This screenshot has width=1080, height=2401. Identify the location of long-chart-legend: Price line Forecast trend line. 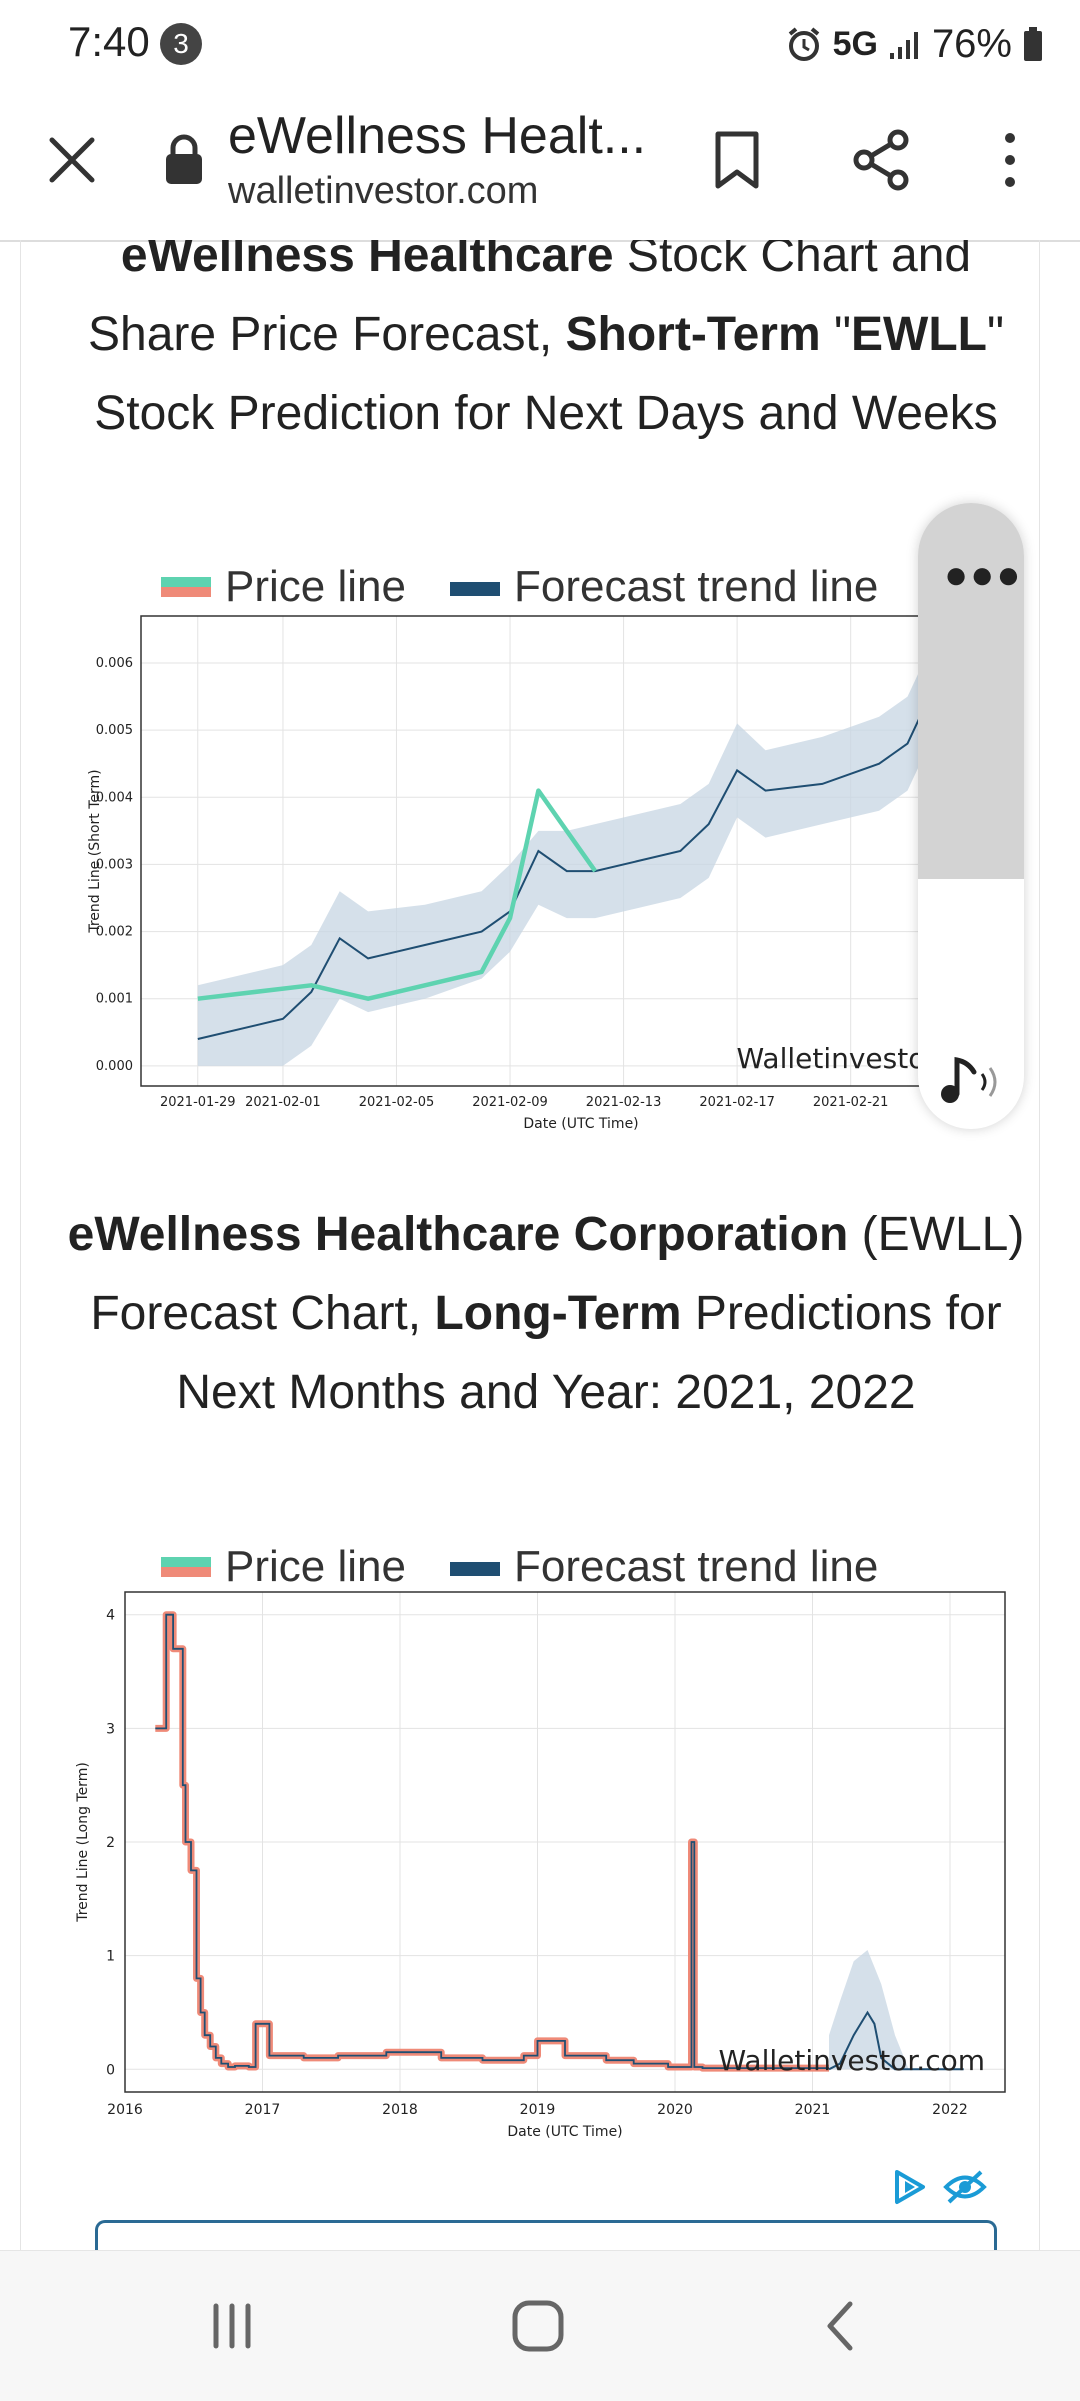
(519, 1567).